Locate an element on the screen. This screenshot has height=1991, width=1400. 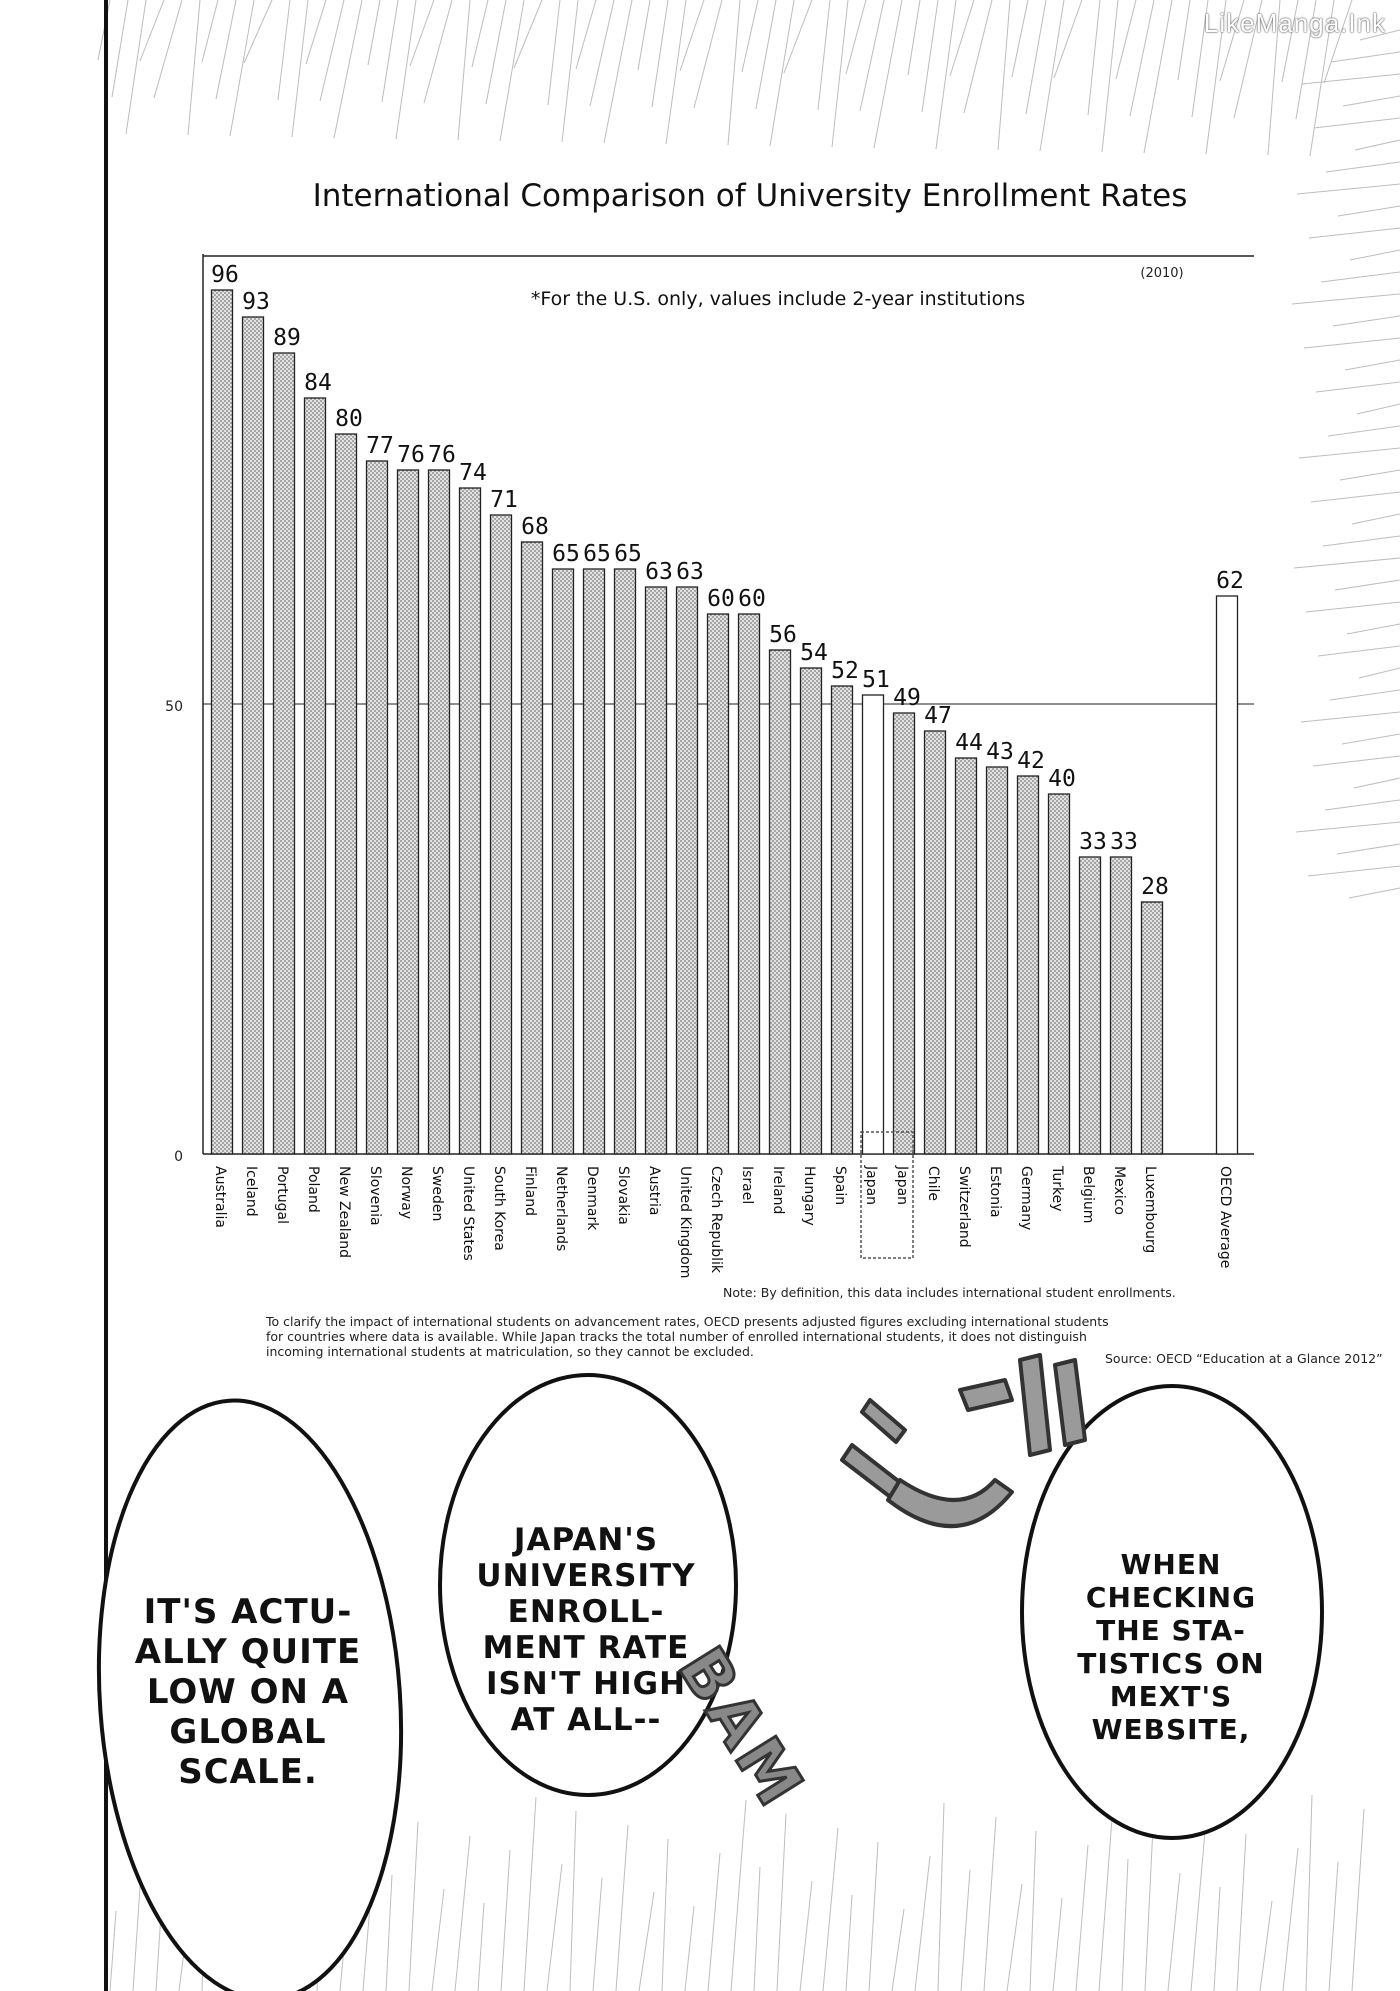
value-label-chile-23: 47 is located at coordinates (938, 716).